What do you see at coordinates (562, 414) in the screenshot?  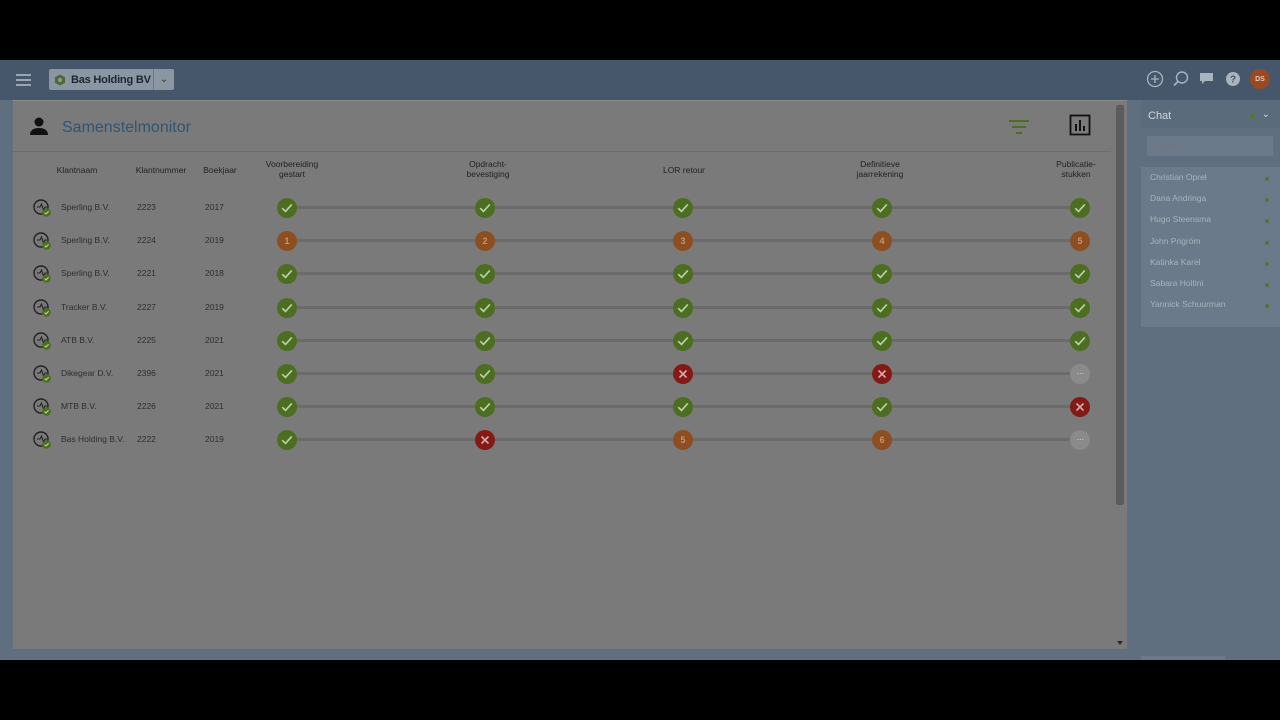 I see `table-row: MTB B.V. 2226 2021` at bounding box center [562, 414].